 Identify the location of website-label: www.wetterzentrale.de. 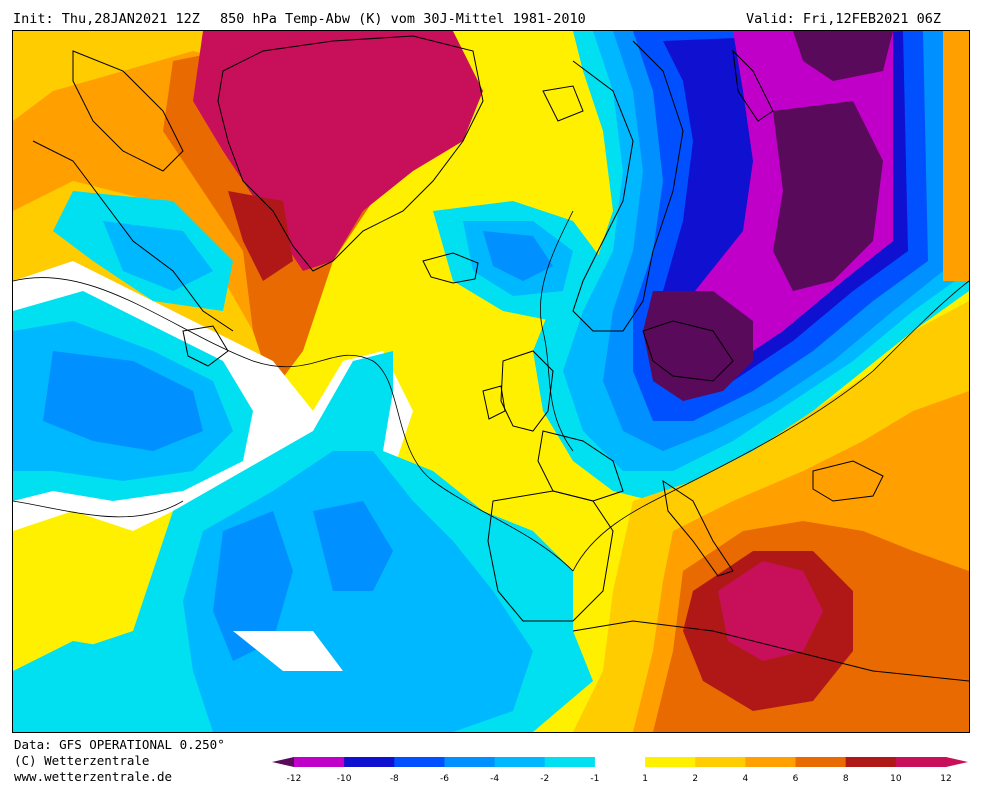
(93, 776).